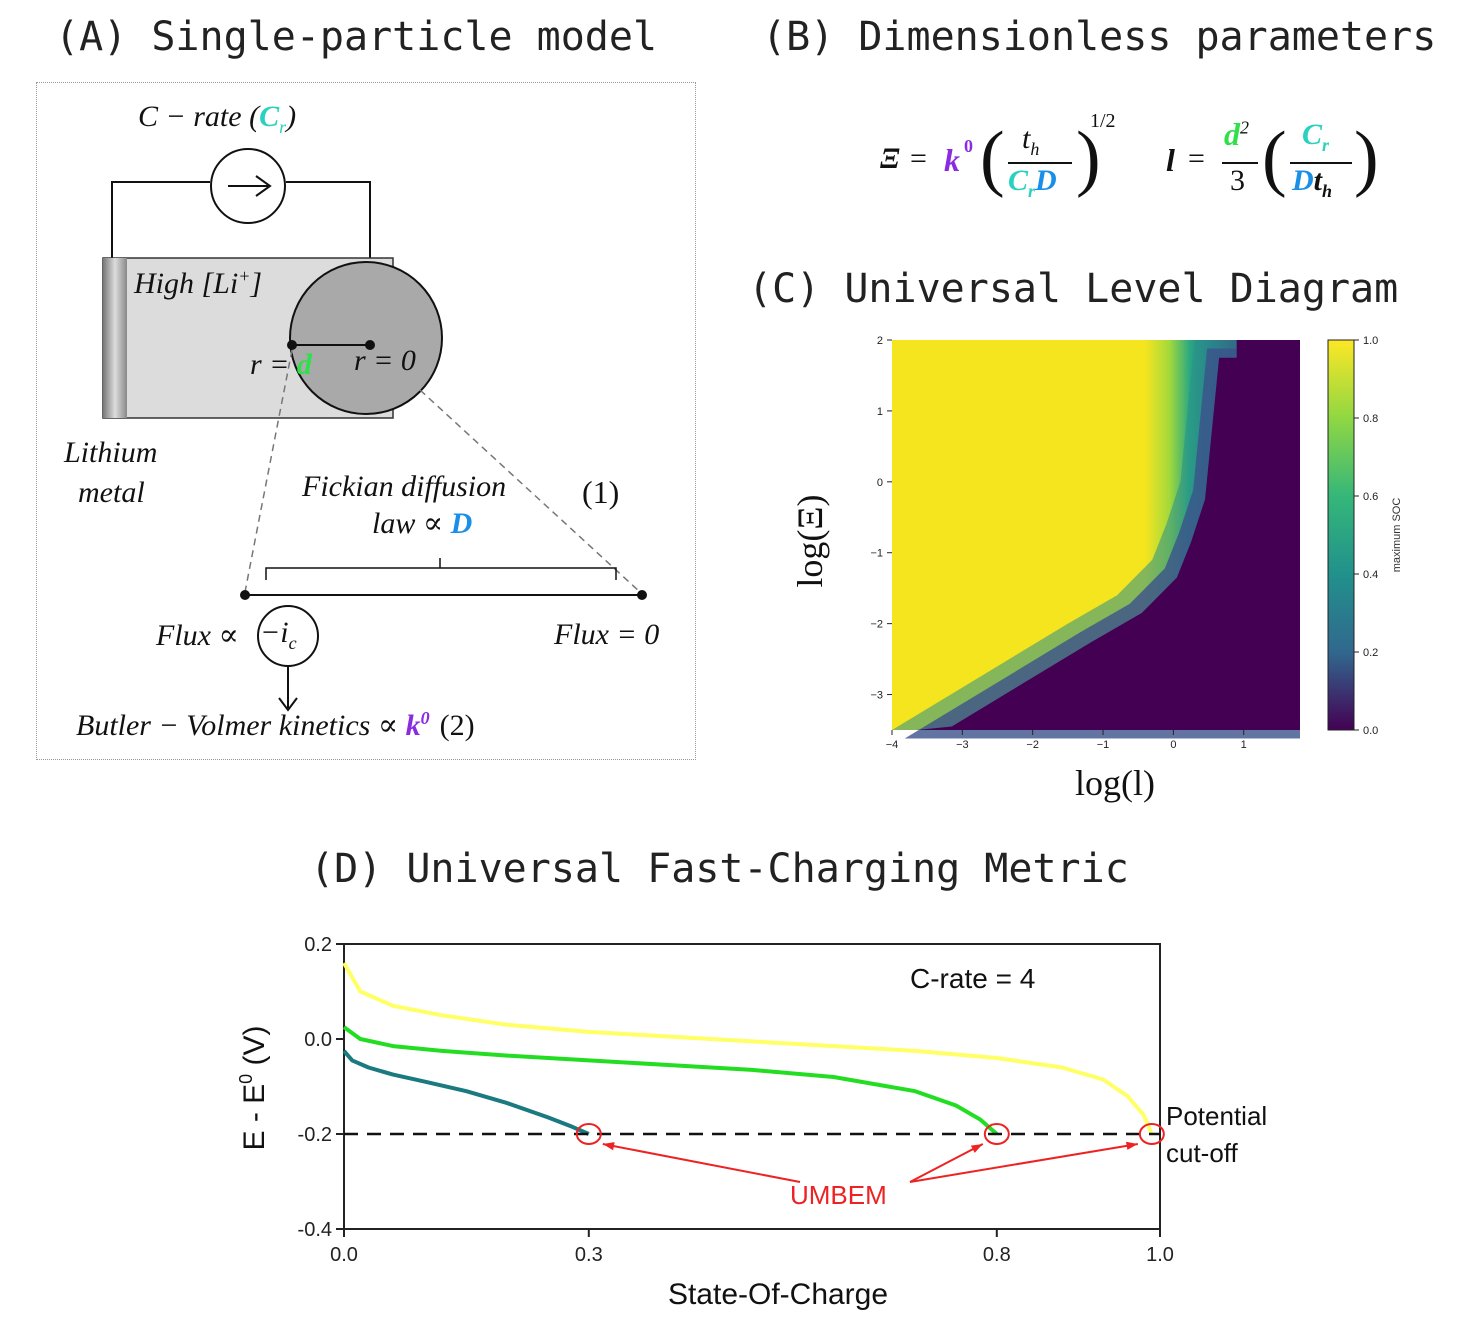 This screenshot has width=1468, height=1323. I want to click on heatmap-low-region, so click(1108, 543).